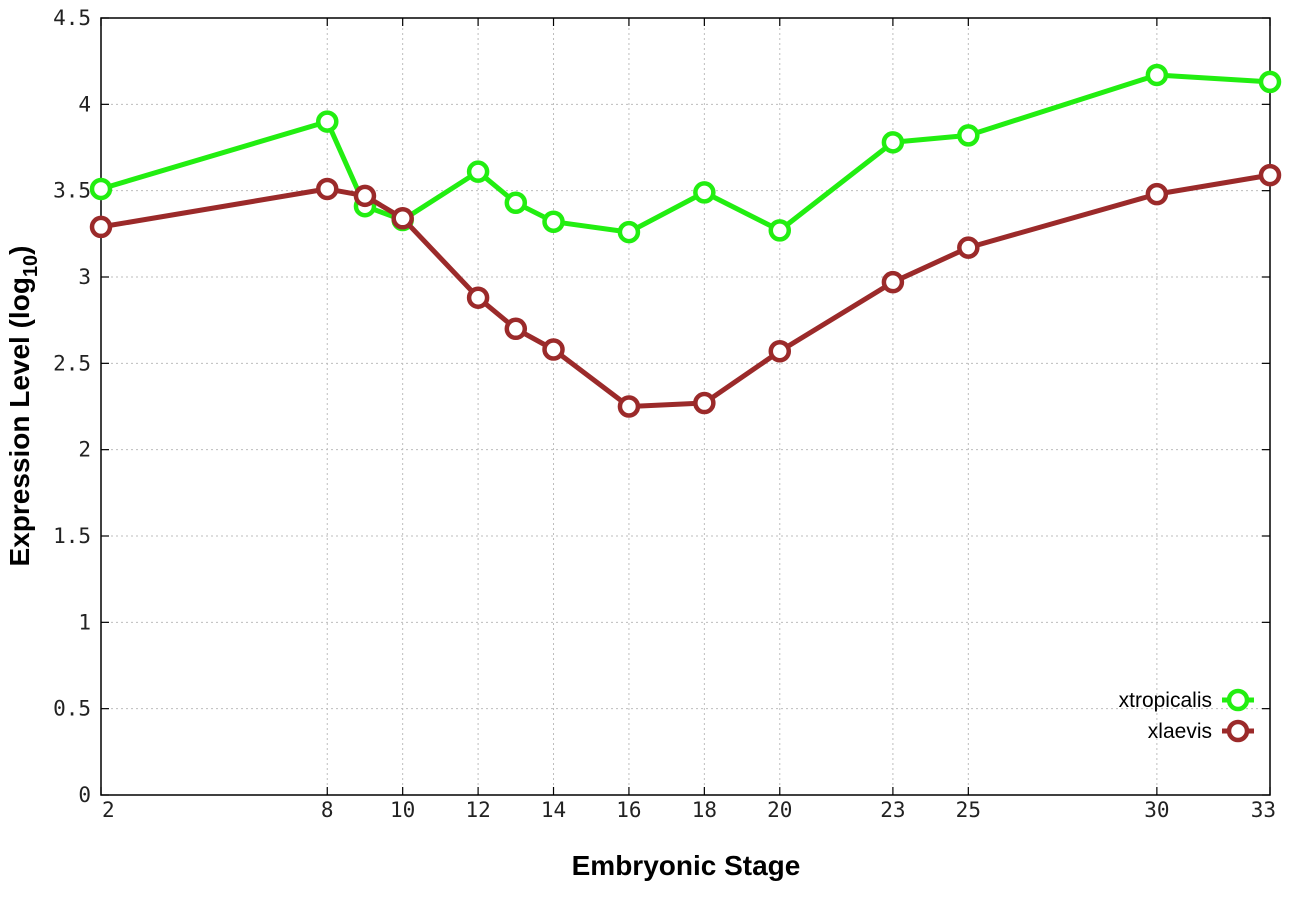  What do you see at coordinates (84, 104) in the screenshot?
I see `y-tick-label: 4` at bounding box center [84, 104].